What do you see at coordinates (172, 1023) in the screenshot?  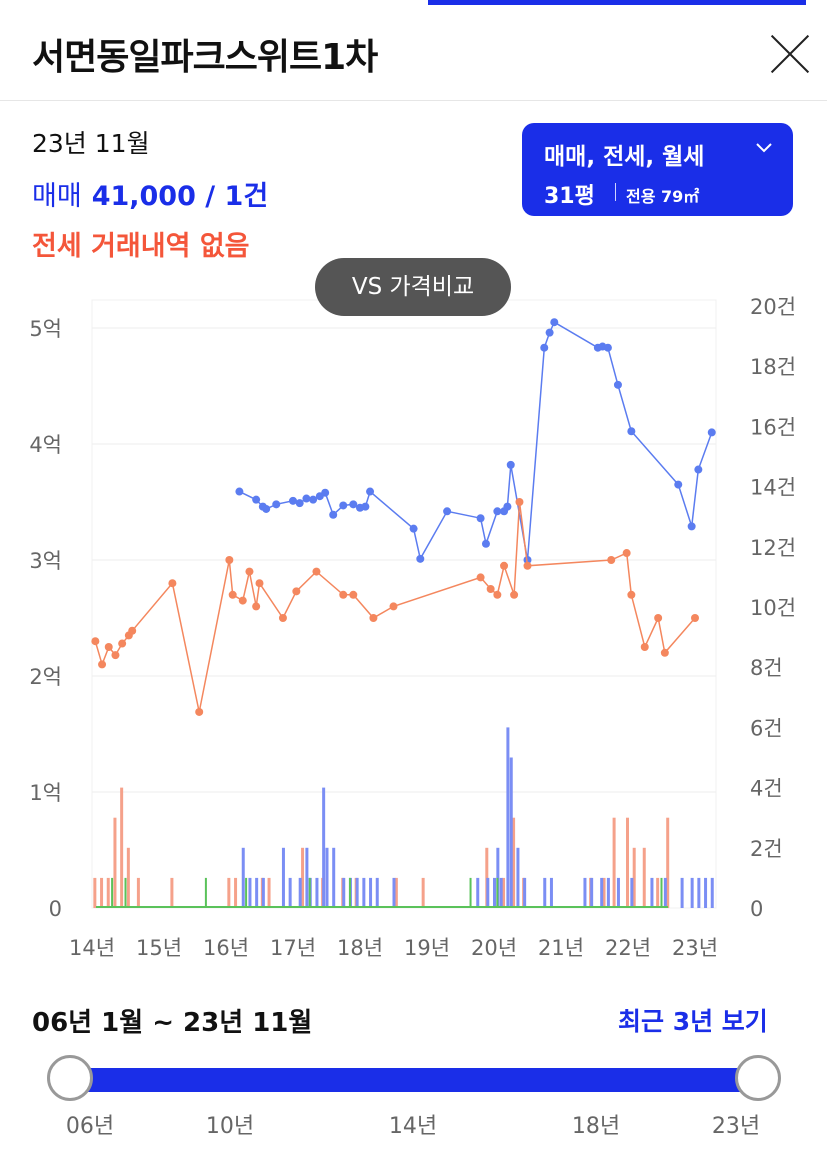 I see `range-label: 06년 1월 ~ 23년 11월` at bounding box center [172, 1023].